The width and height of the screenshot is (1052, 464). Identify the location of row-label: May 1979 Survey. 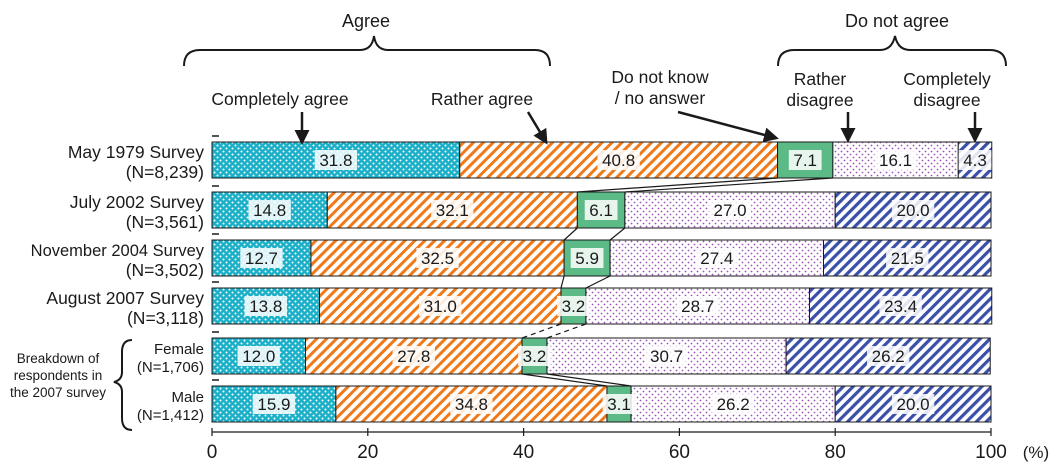
(136, 152).